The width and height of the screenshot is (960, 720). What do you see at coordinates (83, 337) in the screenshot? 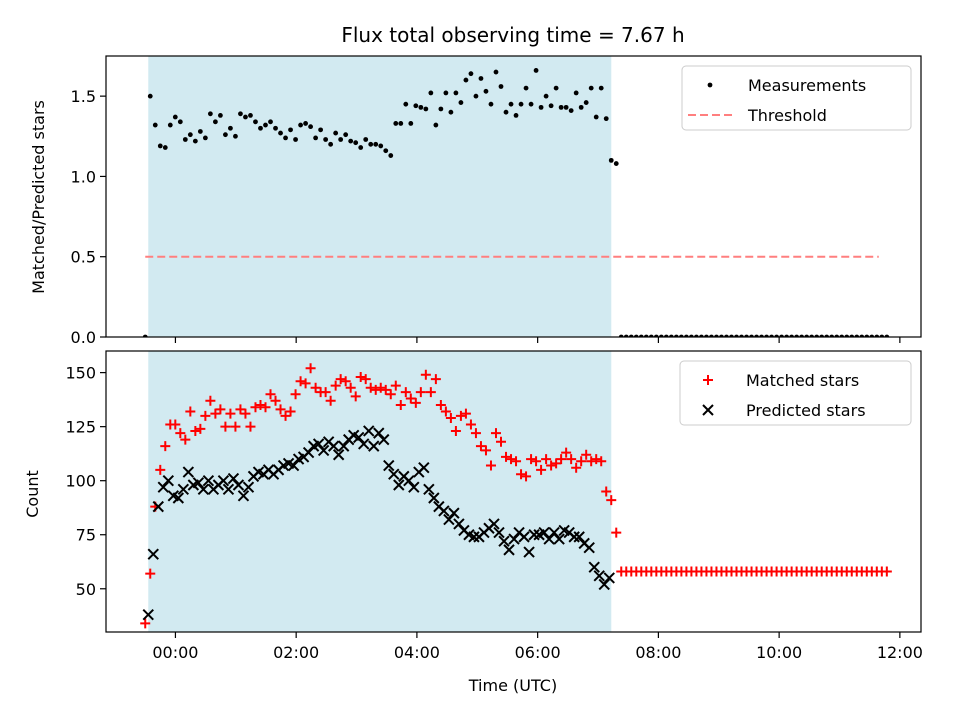
I see `y-tick-label: 0.0` at bounding box center [83, 337].